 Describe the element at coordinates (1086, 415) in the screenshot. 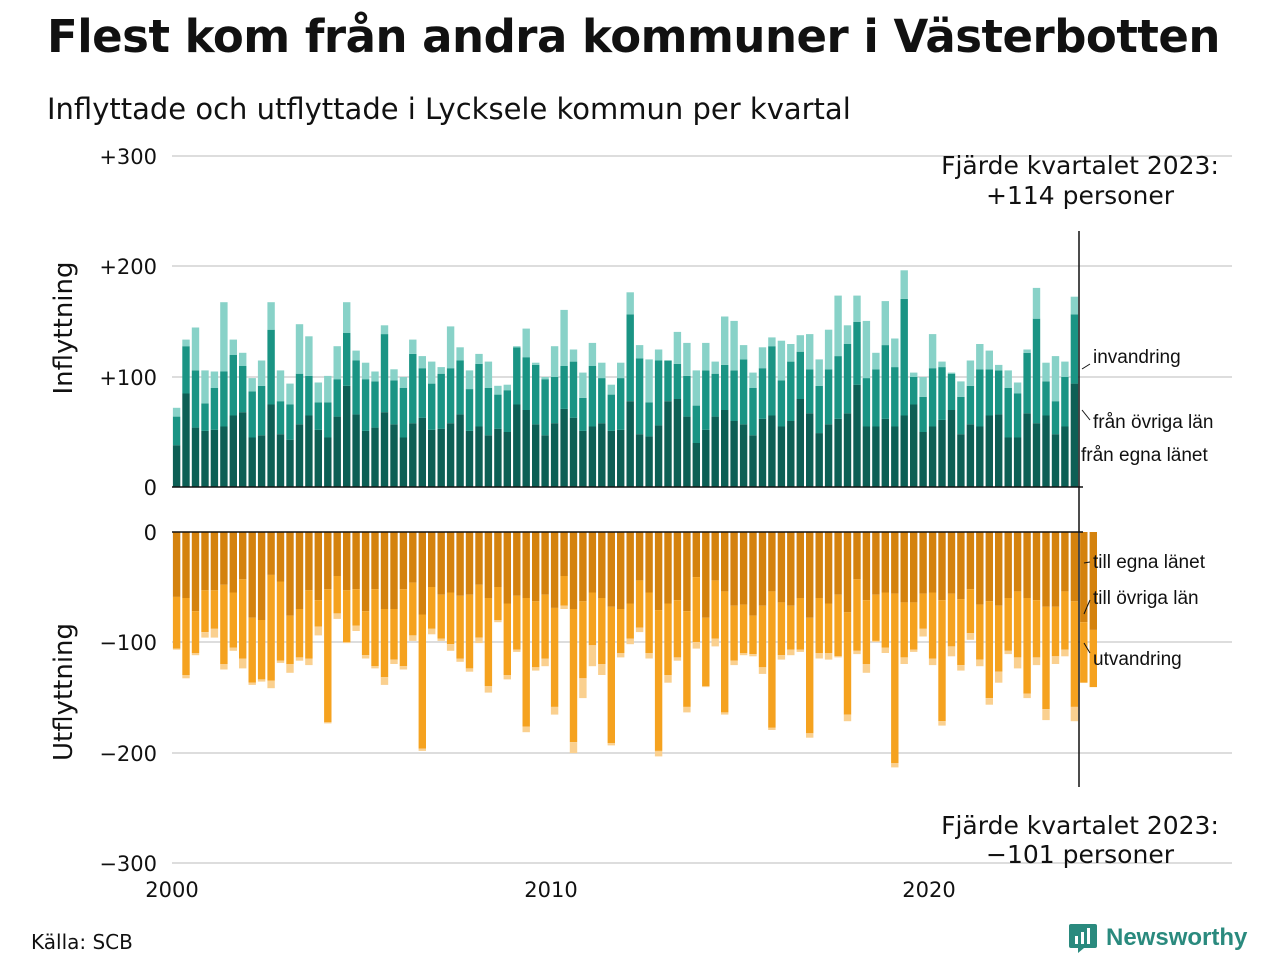

I see `label-leader` at that location.